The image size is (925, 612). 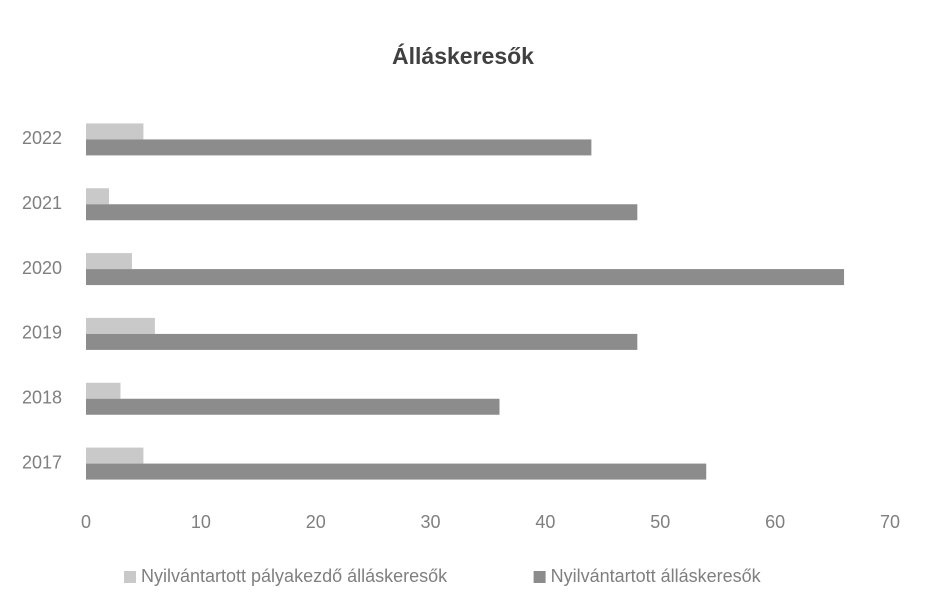 What do you see at coordinates (431, 522) in the screenshot?
I see `x-tick-label: 30` at bounding box center [431, 522].